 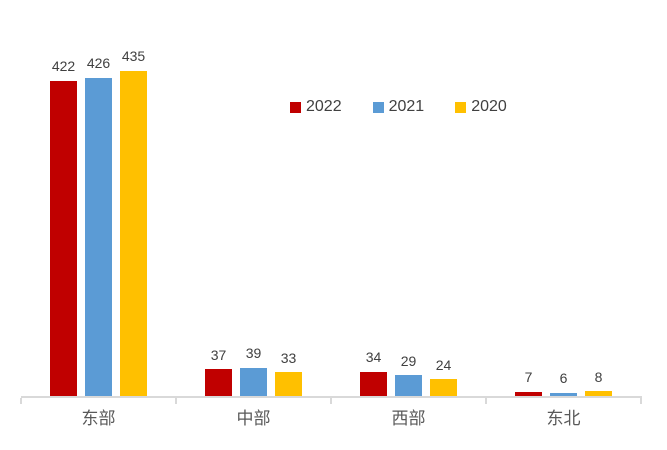 I want to click on category-label-东部: 东部, so click(x=98, y=418).